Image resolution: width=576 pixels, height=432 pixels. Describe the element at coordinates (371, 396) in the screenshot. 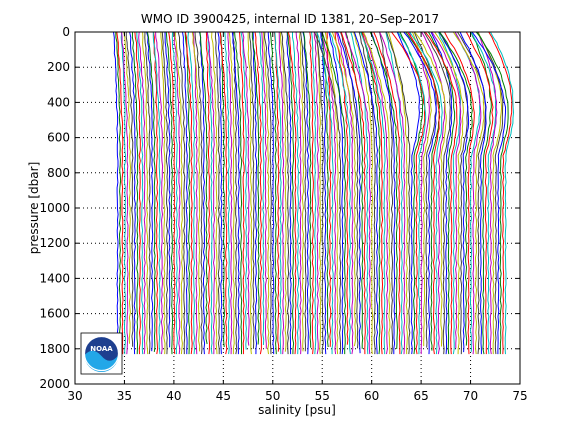

I see `x-tick-label: 60` at that location.